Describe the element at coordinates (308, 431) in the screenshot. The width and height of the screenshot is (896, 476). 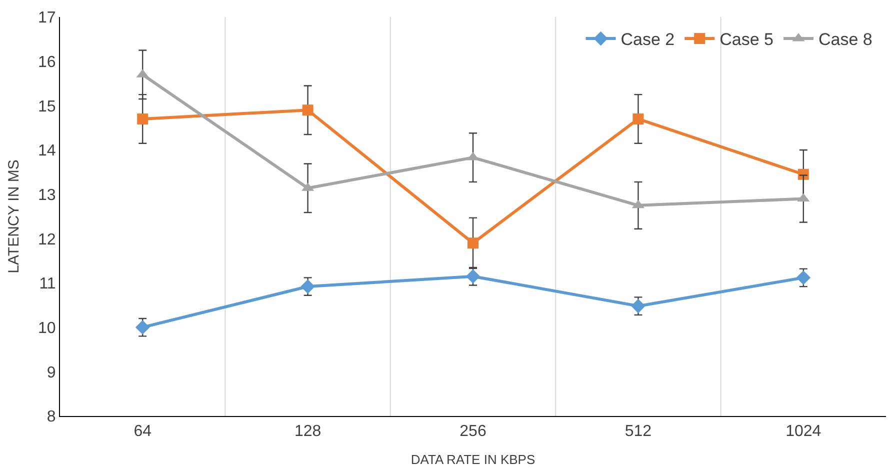
I see `x-tick-label: 128` at that location.